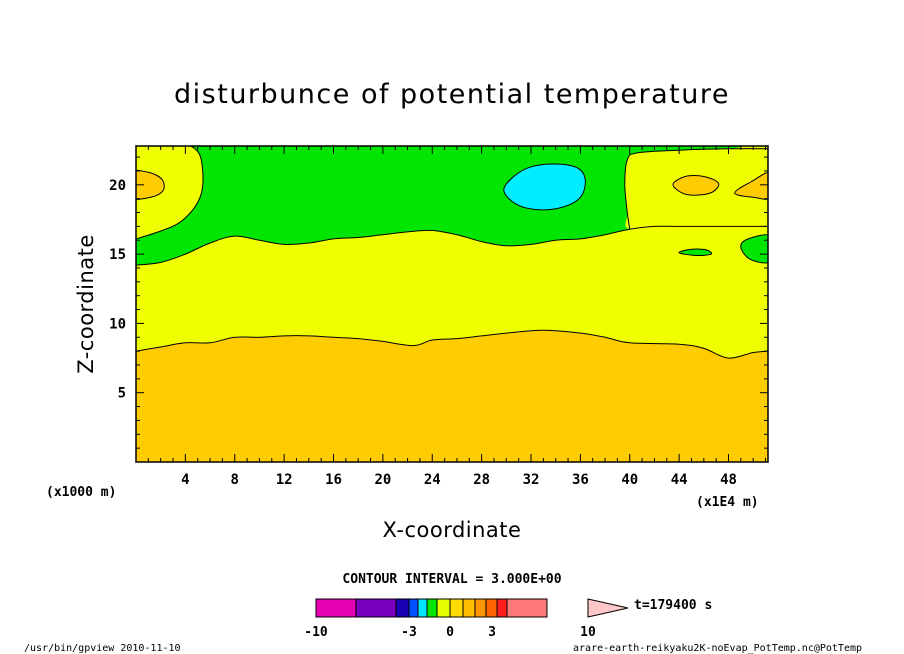 This screenshot has width=904, height=654. Describe the element at coordinates (544, 187) in the screenshot. I see `cyan-cell` at that location.